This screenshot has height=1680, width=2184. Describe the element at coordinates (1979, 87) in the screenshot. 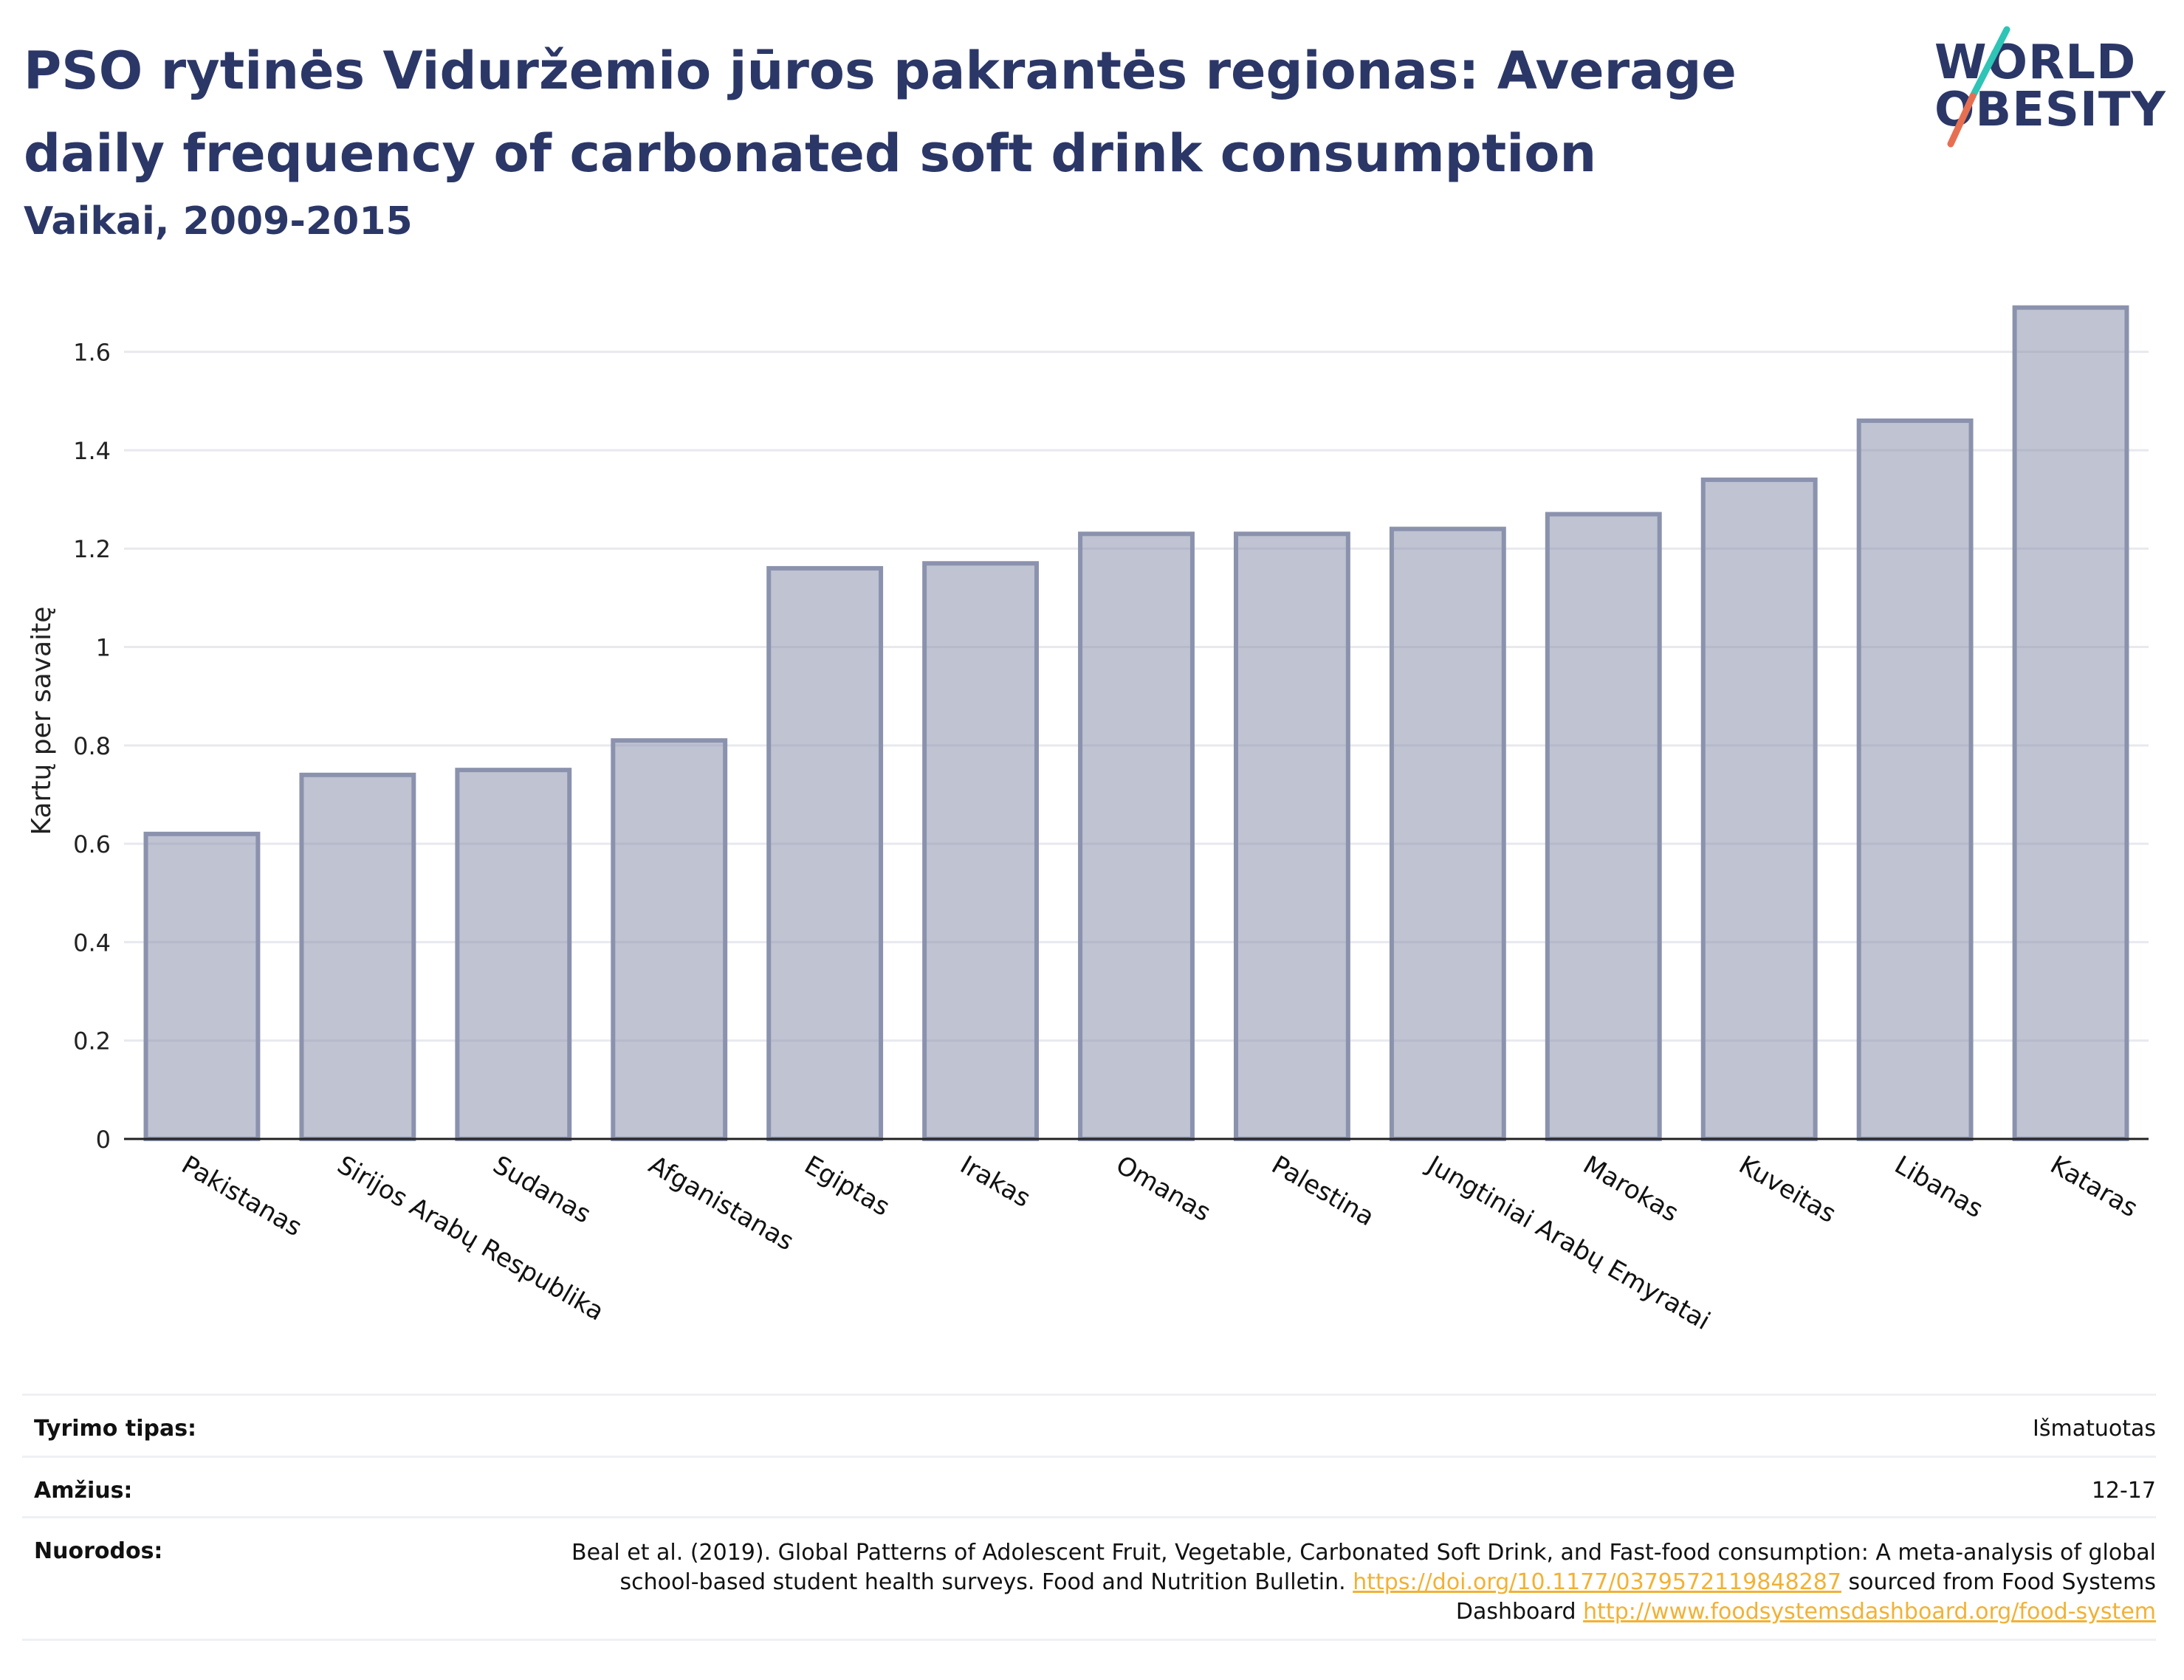

I see `logo-slash-icon` at that location.